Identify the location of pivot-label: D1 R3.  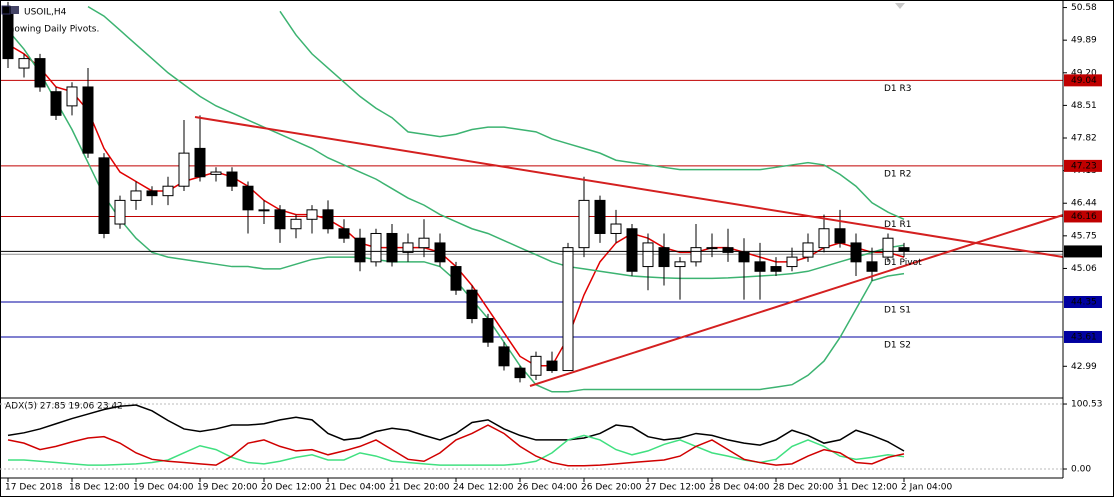
(898, 89).